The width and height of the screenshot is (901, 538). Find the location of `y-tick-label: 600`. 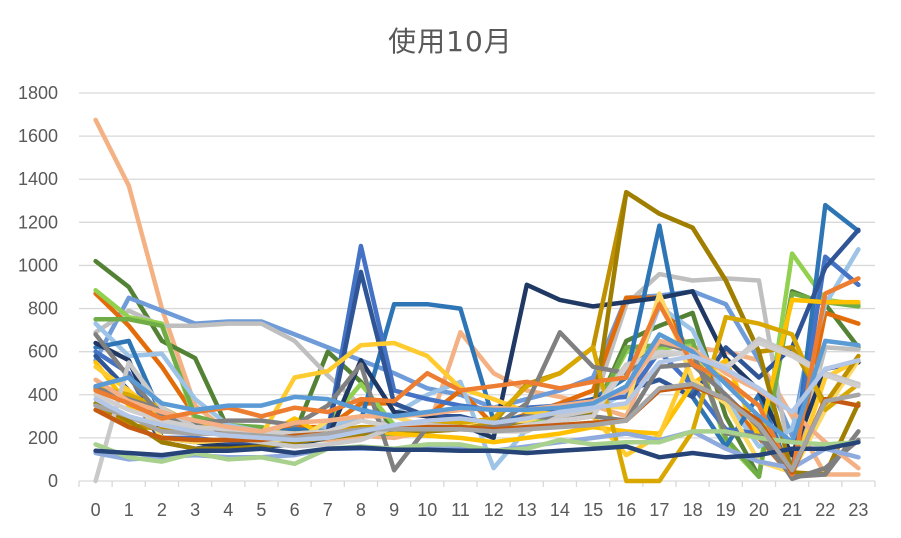

y-tick-label: 600 is located at coordinates (43, 352).